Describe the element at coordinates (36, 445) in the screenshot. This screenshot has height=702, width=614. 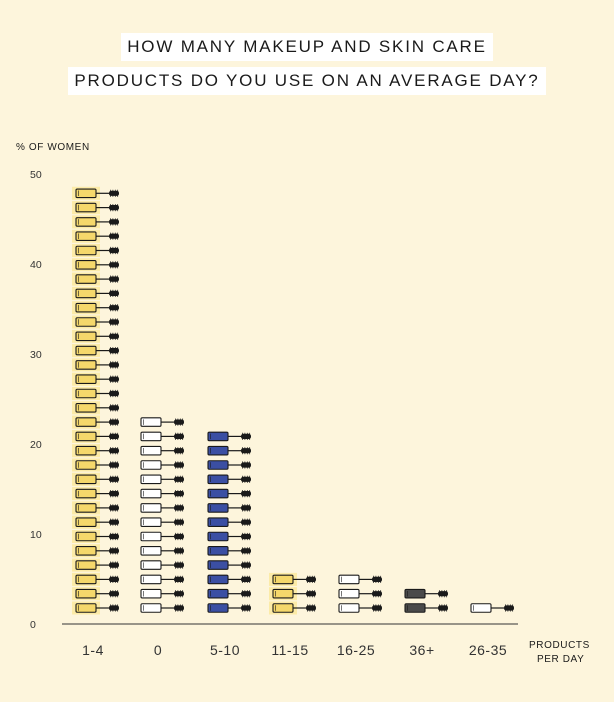
I see `y-tick-label: 20` at that location.